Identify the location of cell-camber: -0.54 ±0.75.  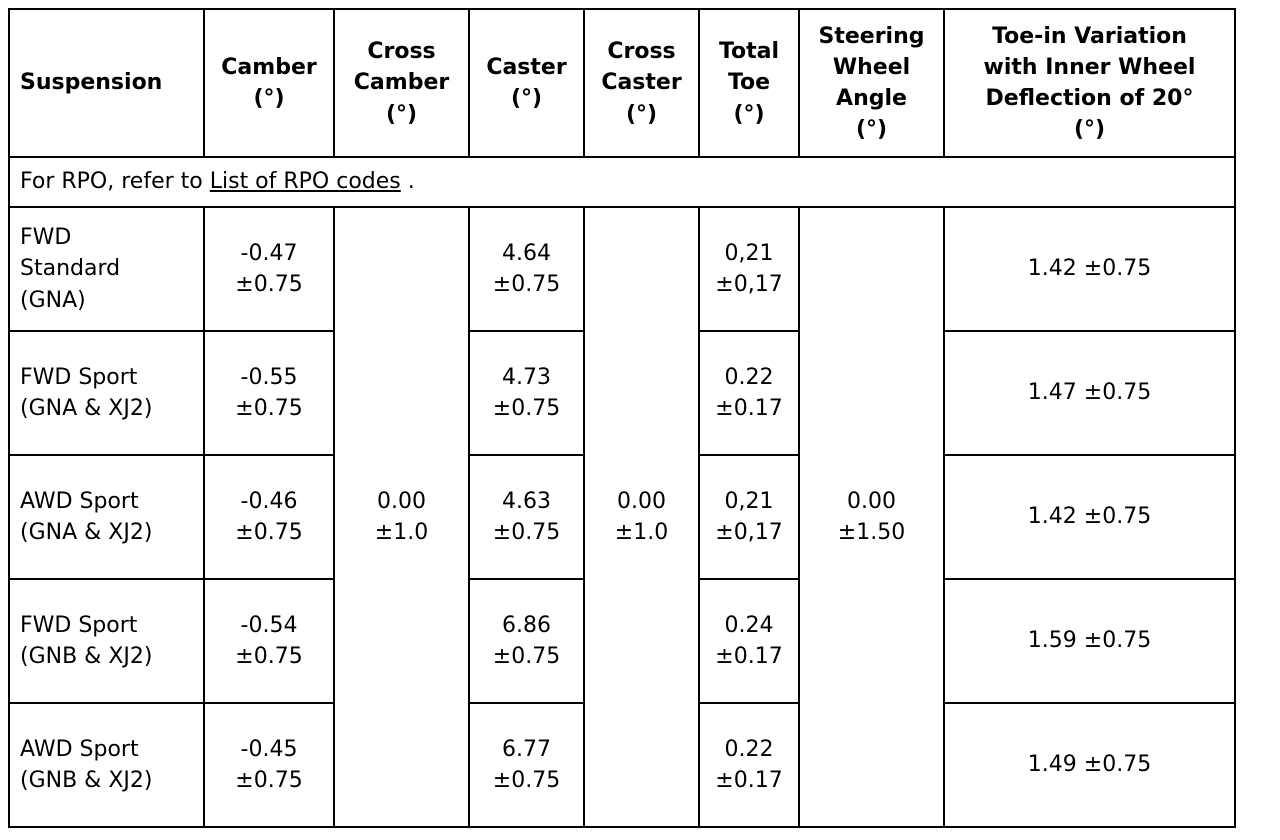
(269, 641).